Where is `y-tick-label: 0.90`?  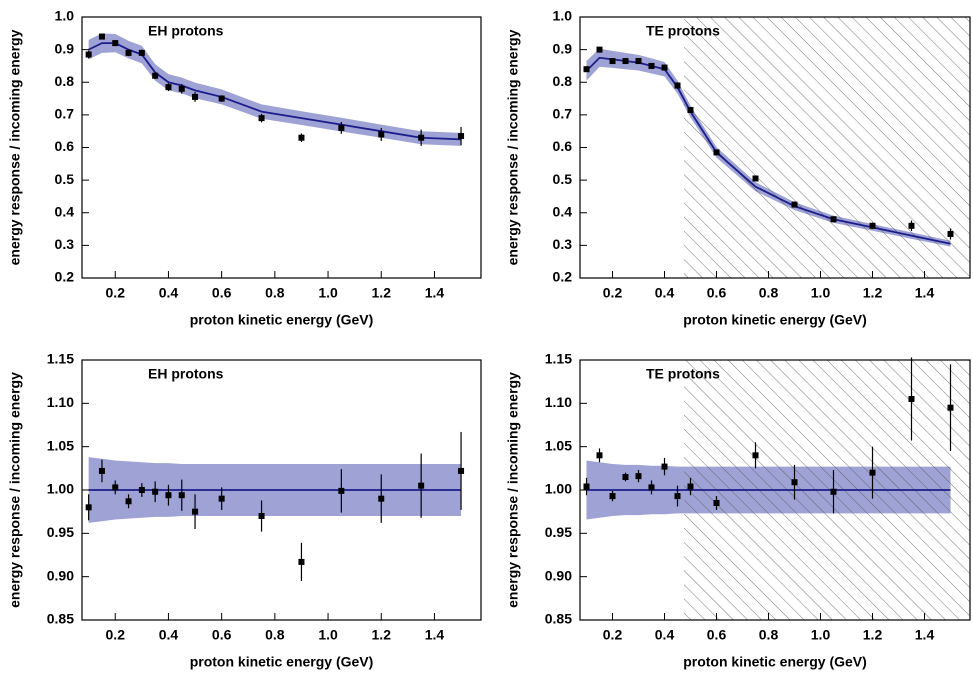
y-tick-label: 0.90 is located at coordinates (60, 575).